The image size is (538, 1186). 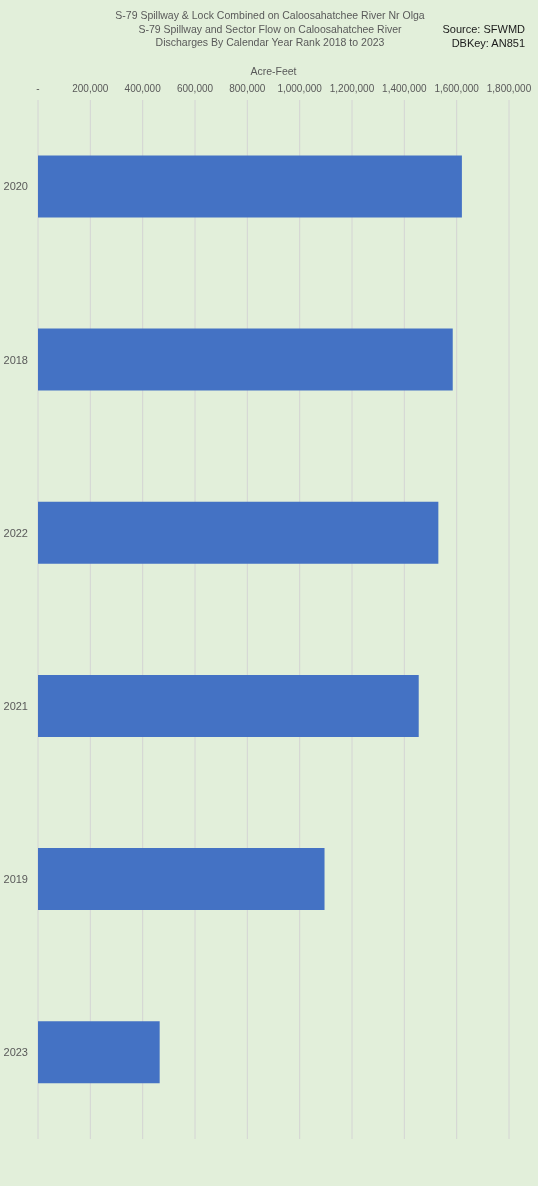 What do you see at coordinates (457, 88) in the screenshot?
I see `x-tick-label: 1,600,000` at bounding box center [457, 88].